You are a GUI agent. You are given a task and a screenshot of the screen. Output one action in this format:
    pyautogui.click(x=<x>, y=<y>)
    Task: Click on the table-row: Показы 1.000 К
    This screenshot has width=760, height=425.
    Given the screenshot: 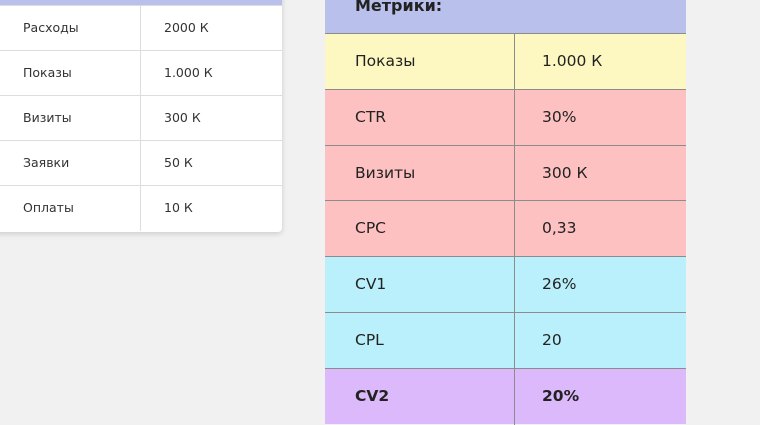 What is the action you would take?
    pyautogui.click(x=141, y=73)
    